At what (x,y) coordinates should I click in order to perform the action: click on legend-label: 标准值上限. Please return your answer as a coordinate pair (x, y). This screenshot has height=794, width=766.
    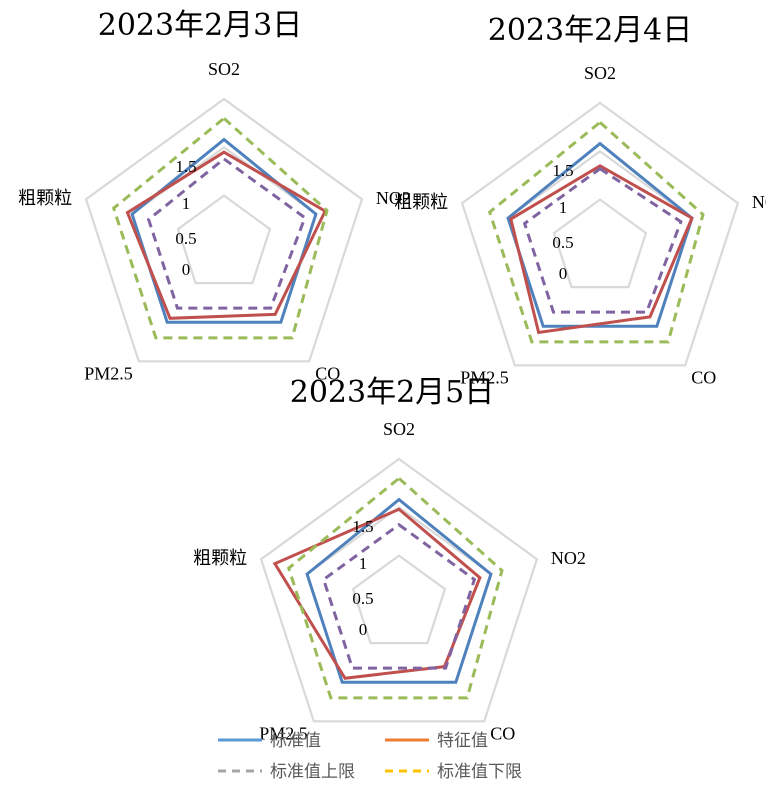
    Looking at the image, I should click on (312, 772).